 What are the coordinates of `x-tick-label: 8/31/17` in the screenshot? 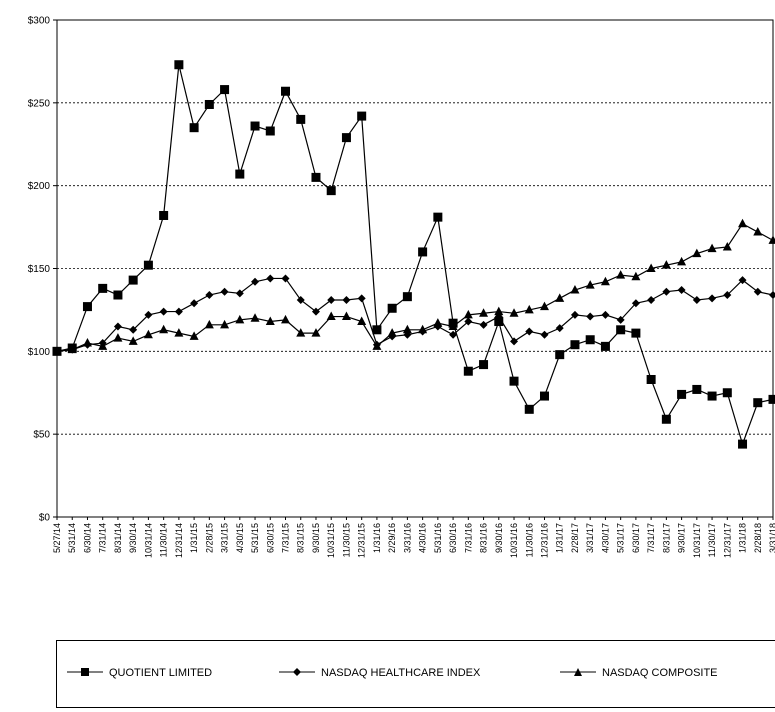 It's located at (666, 538).